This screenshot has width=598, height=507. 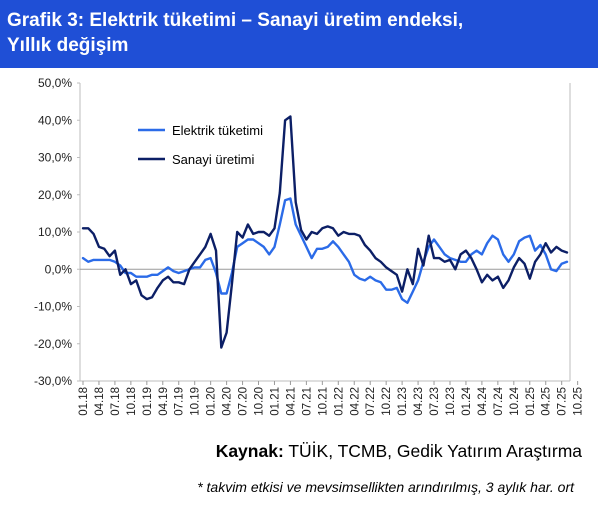 I want to click on x-tick-label: 01.23, so click(x=403, y=401).